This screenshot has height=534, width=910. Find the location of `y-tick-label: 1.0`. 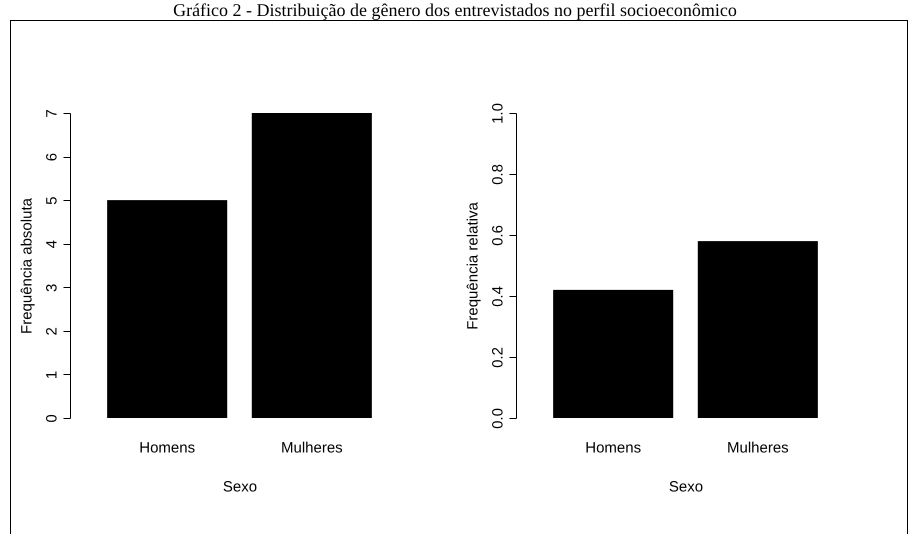

y-tick-label: 1.0 is located at coordinates (498, 113).